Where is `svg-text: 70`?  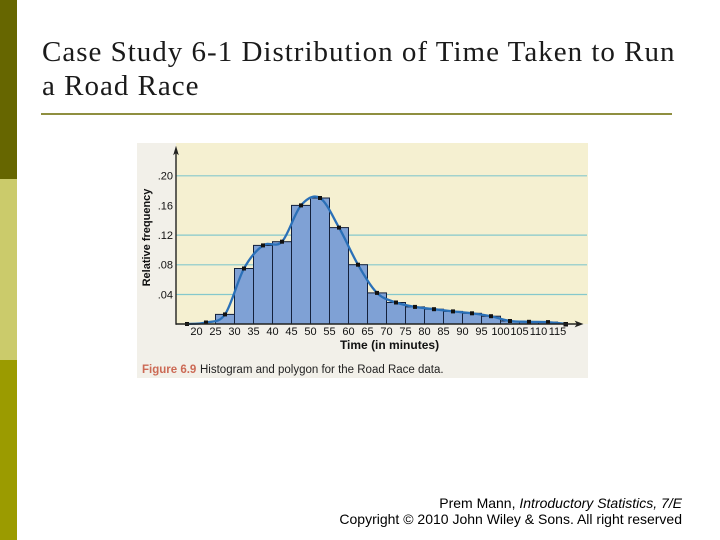
svg-text: 70 is located at coordinates (386, 332).